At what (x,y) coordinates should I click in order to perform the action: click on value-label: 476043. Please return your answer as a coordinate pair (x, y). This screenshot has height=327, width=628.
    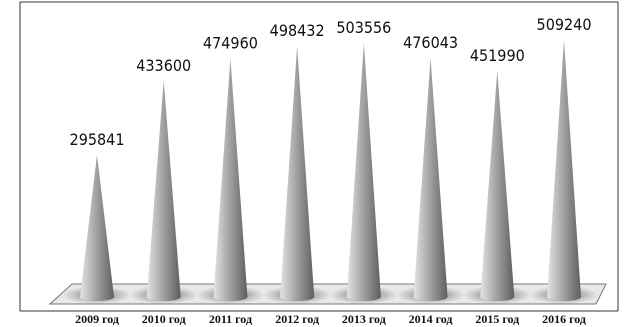
    Looking at the image, I should click on (430, 42).